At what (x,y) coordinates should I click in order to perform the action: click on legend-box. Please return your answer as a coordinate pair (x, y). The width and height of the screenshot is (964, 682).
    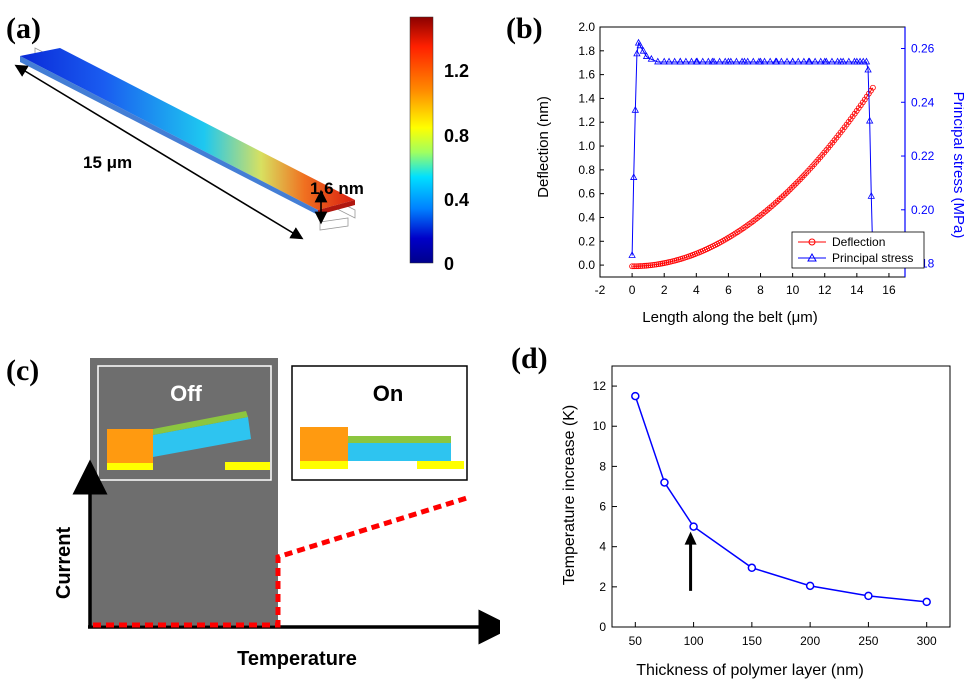
    Looking at the image, I should click on (858, 250).